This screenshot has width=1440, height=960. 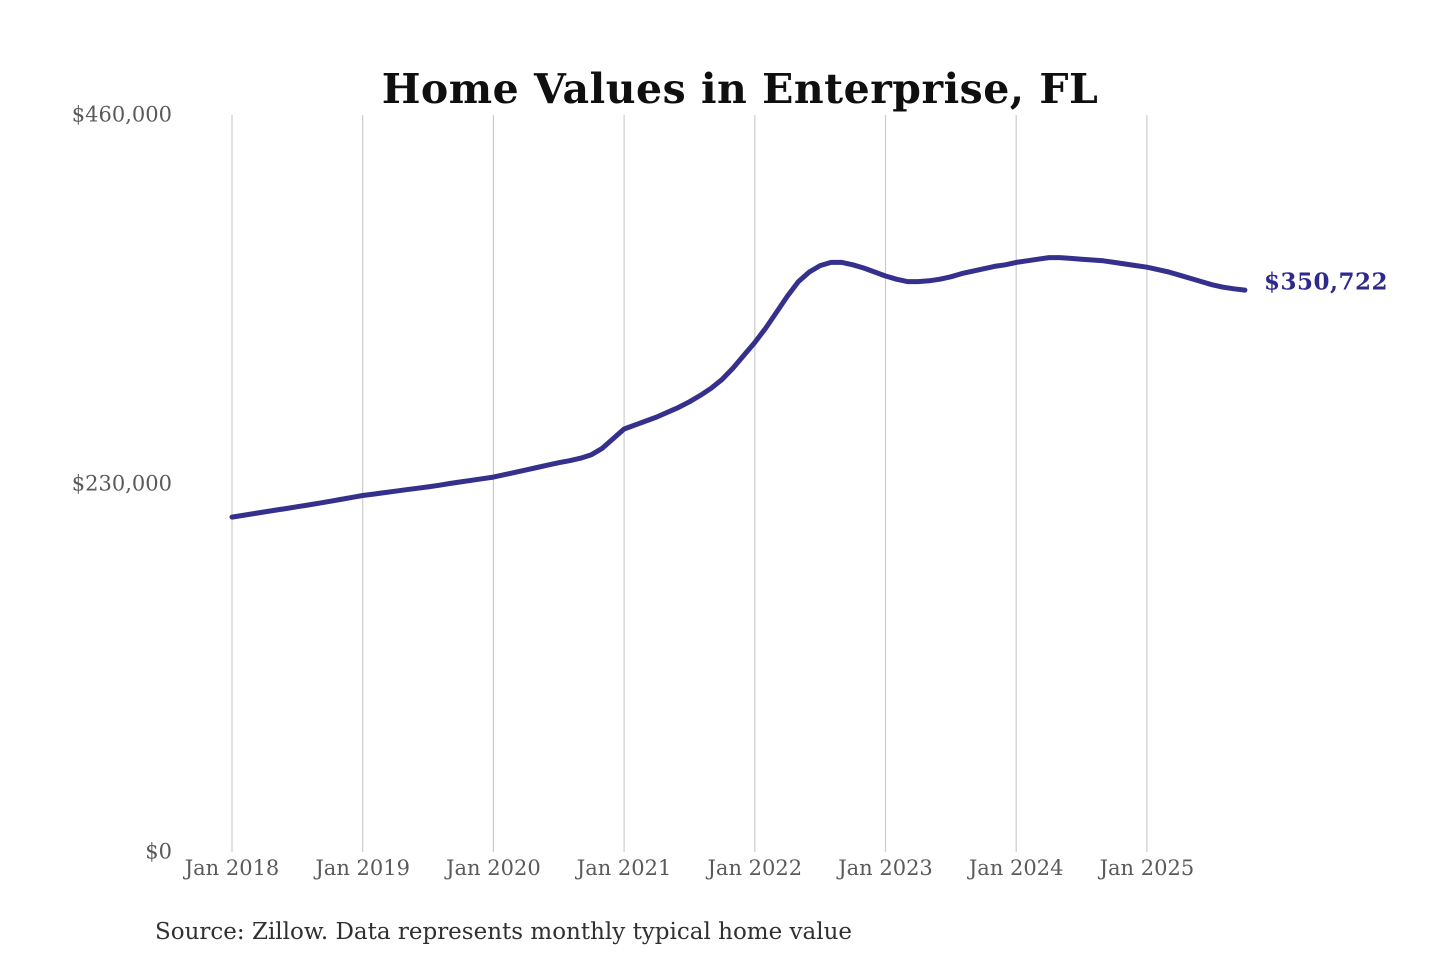 I want to click on x-axis-tick-label: Jan 2018, so click(x=232, y=868).